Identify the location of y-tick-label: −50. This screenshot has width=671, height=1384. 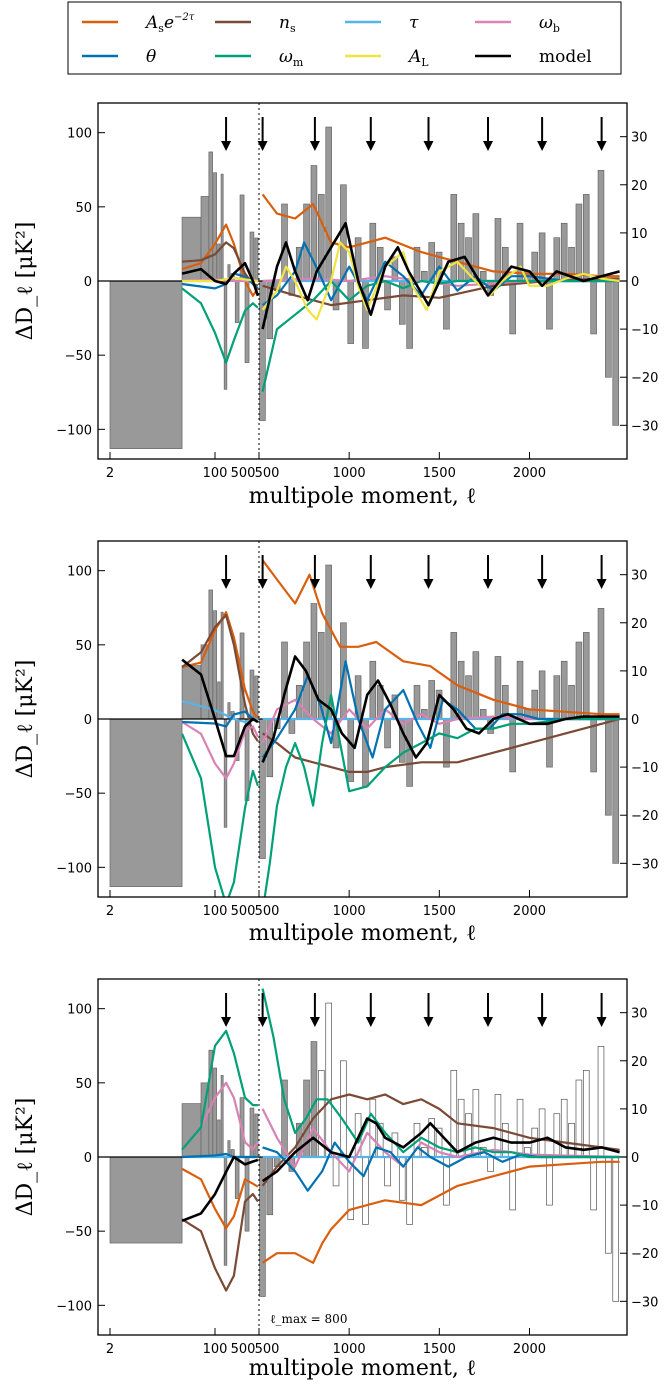
(78, 1232).